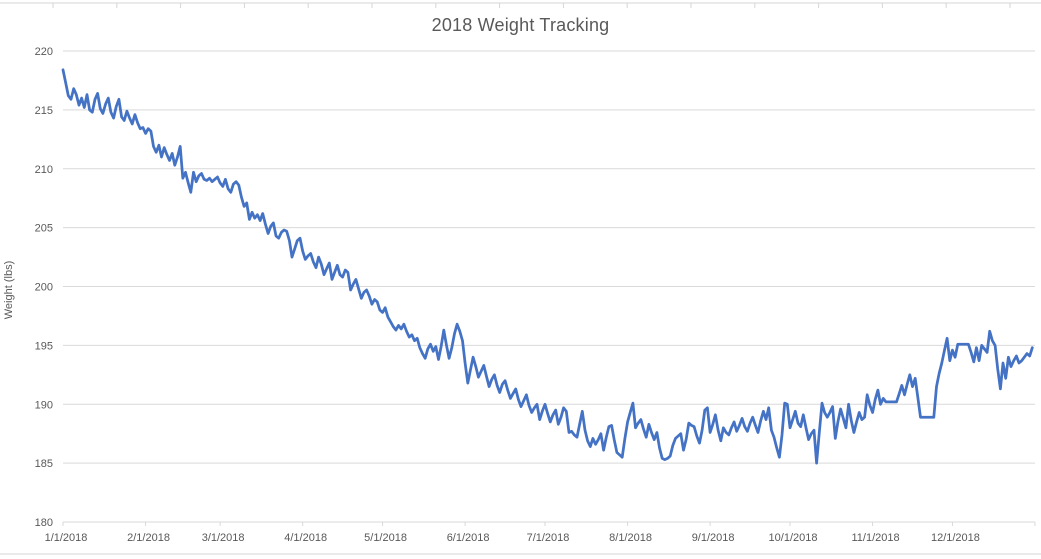 This screenshot has width=1041, height=559. What do you see at coordinates (66, 538) in the screenshot?
I see `x-tick-label: 1/1/2018` at bounding box center [66, 538].